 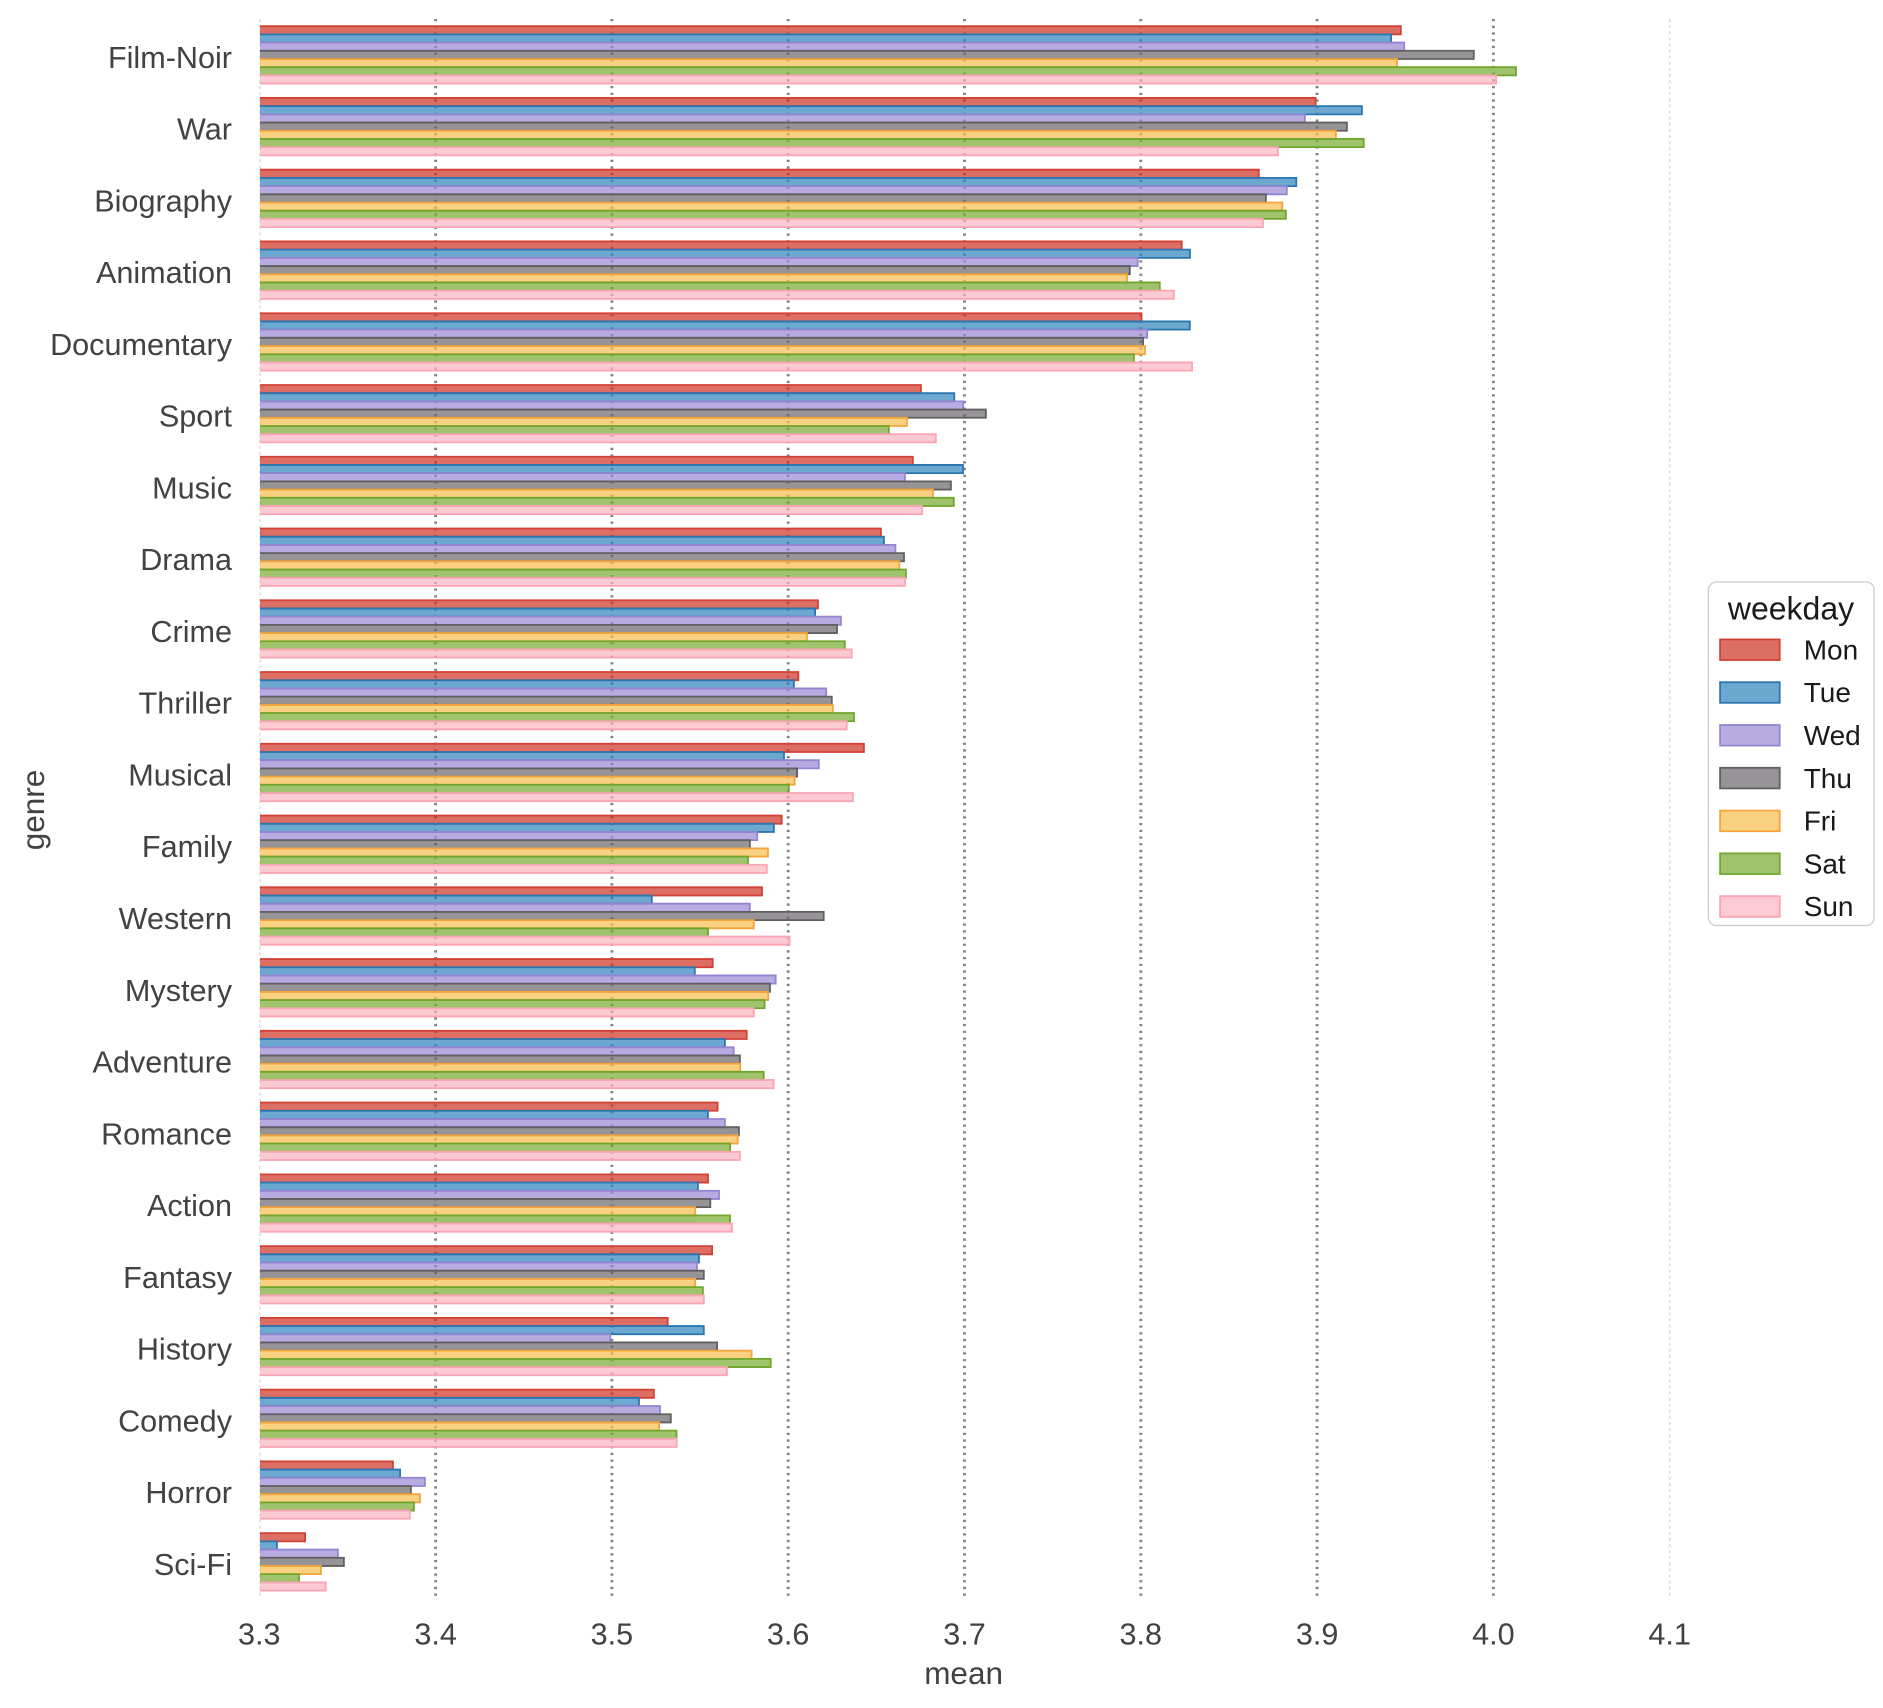 What do you see at coordinates (788, 1635) in the screenshot?
I see `svg-text: 3.6` at bounding box center [788, 1635].